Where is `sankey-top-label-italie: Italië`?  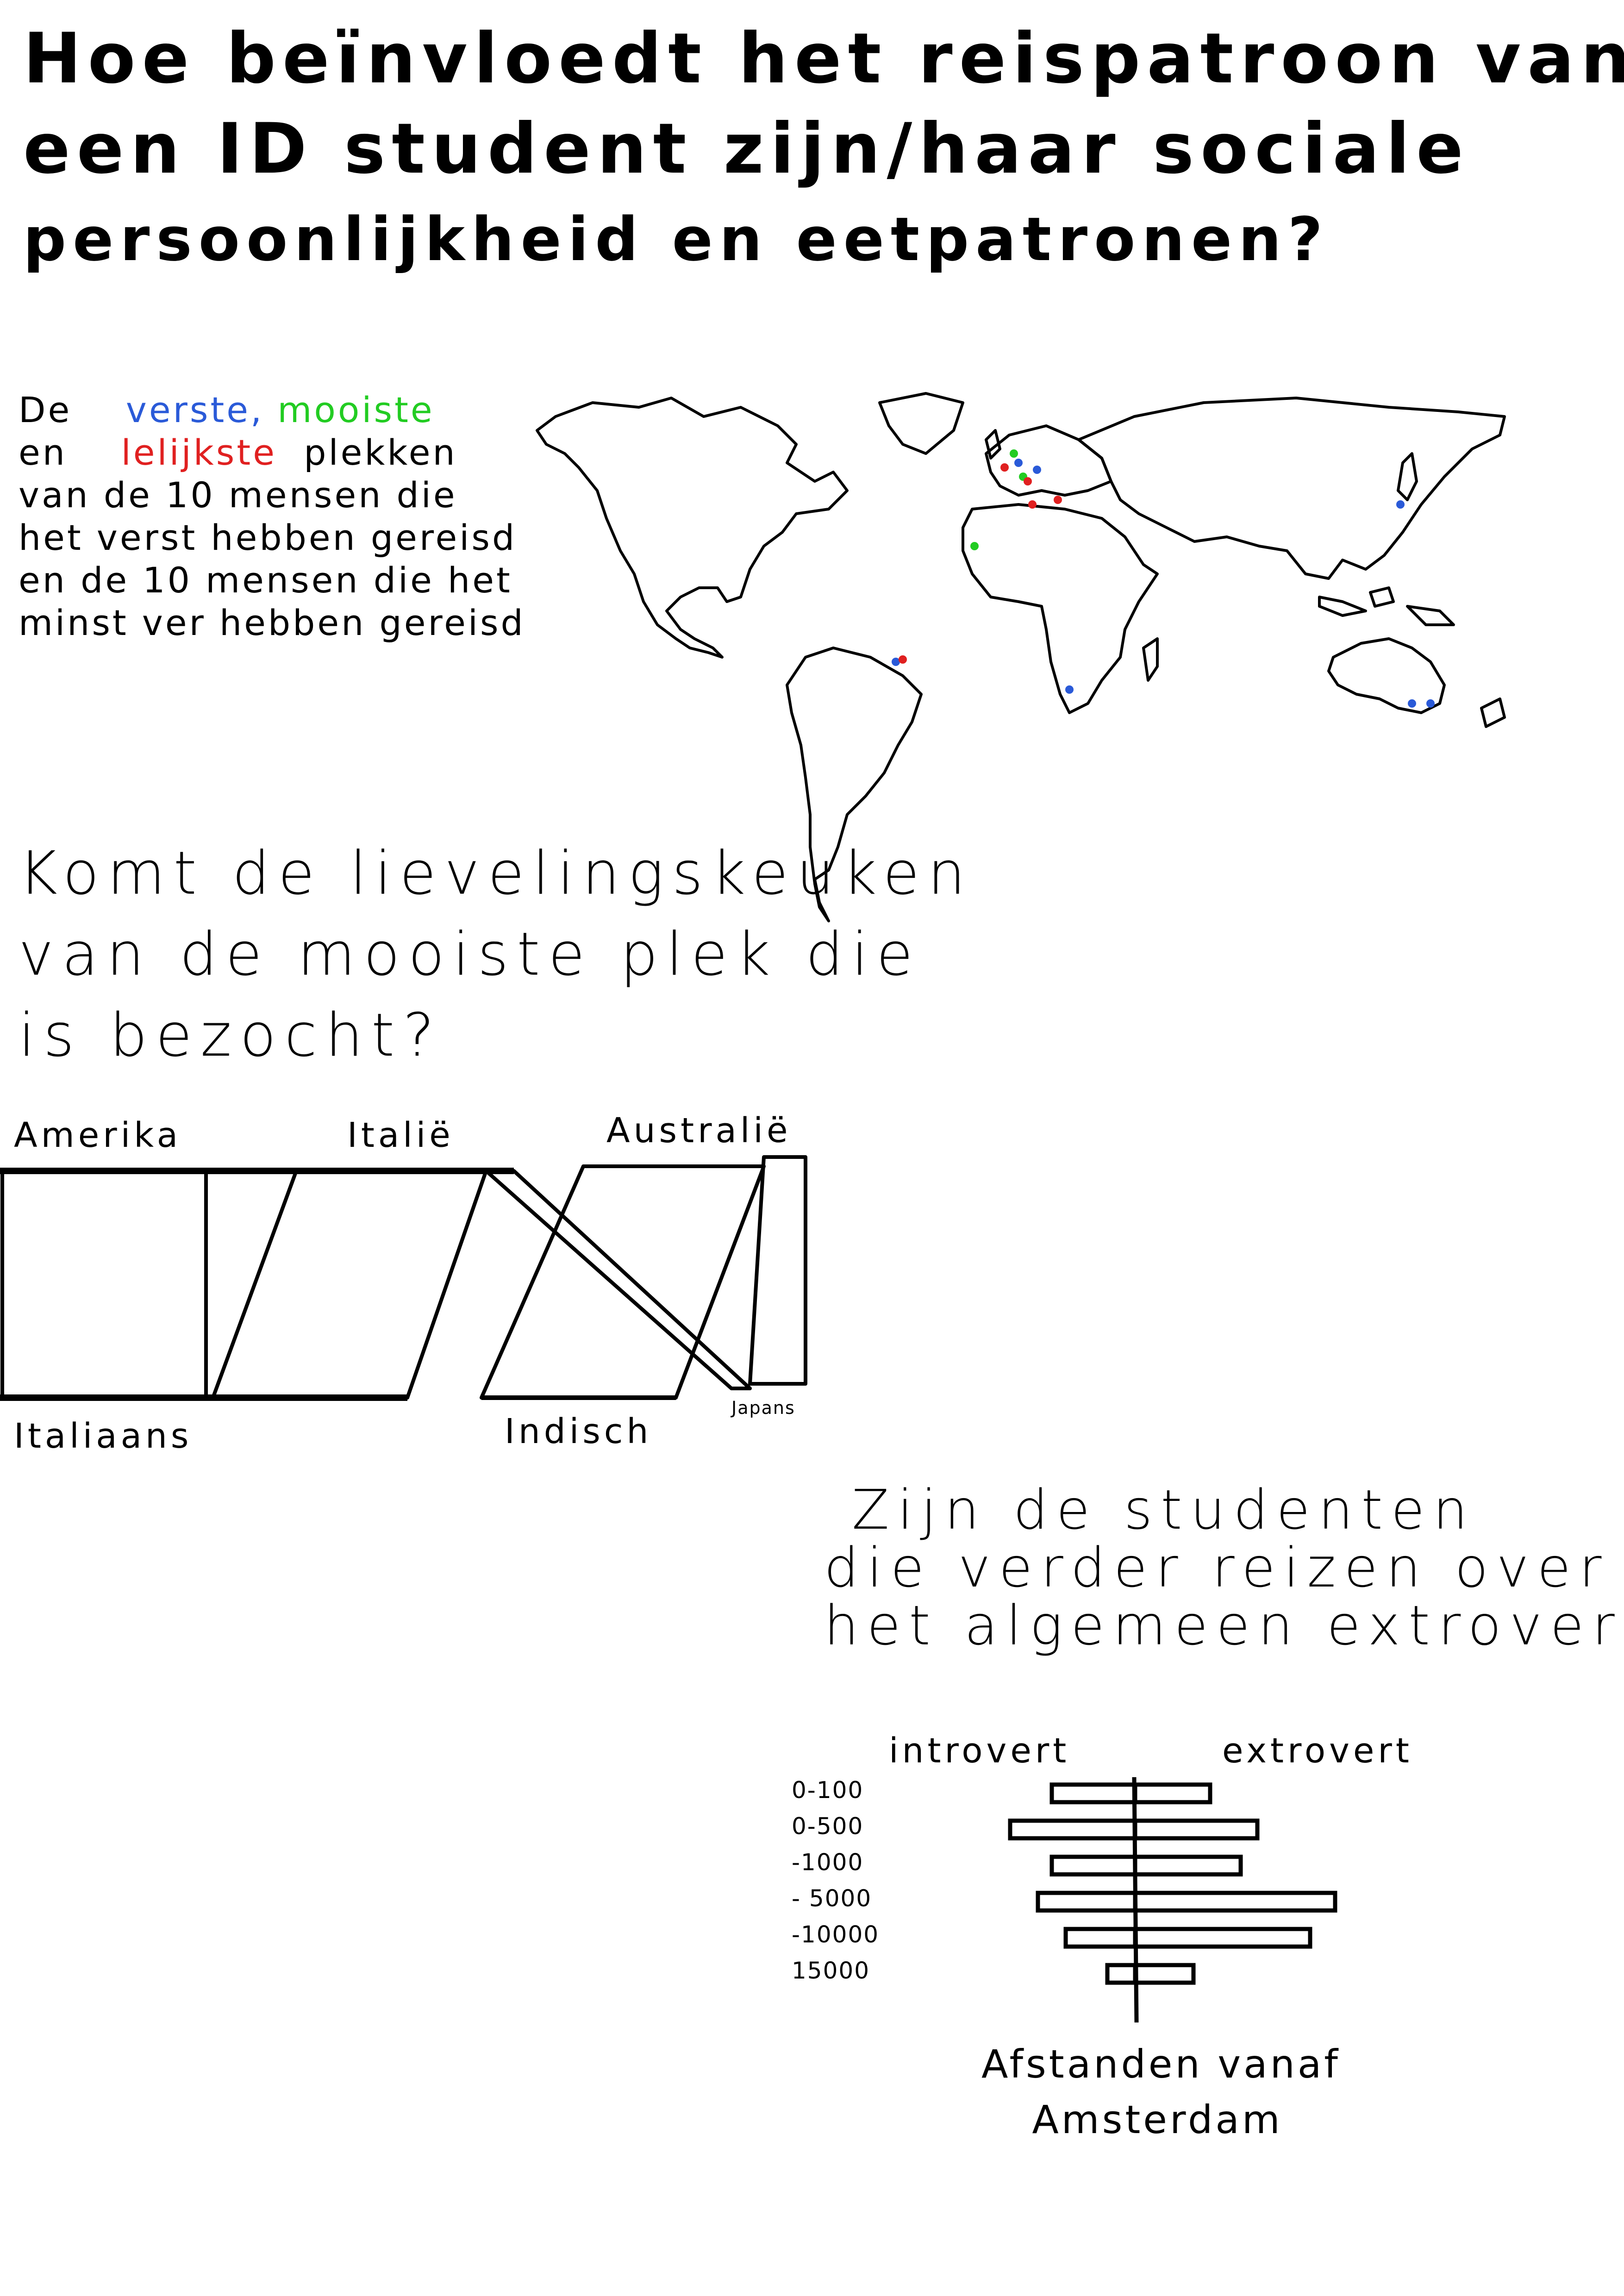 sankey-top-label-italie: Italië is located at coordinates (400, 1135).